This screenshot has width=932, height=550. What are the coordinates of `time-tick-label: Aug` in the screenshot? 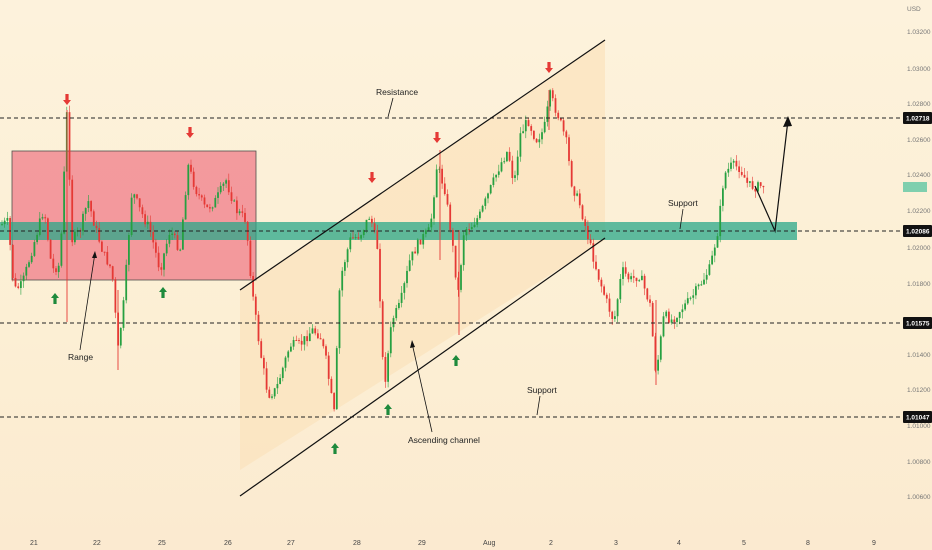 It's located at (489, 543).